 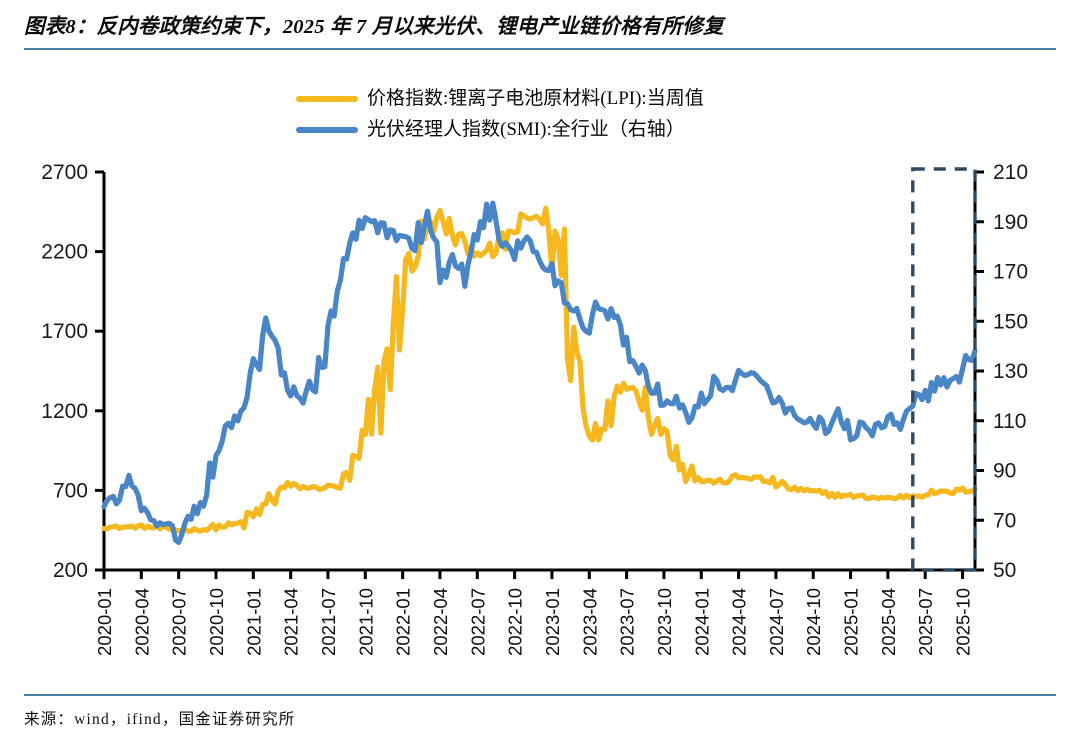 I want to click on x-tick-2023-10: 2023-10, so click(x=664, y=622).